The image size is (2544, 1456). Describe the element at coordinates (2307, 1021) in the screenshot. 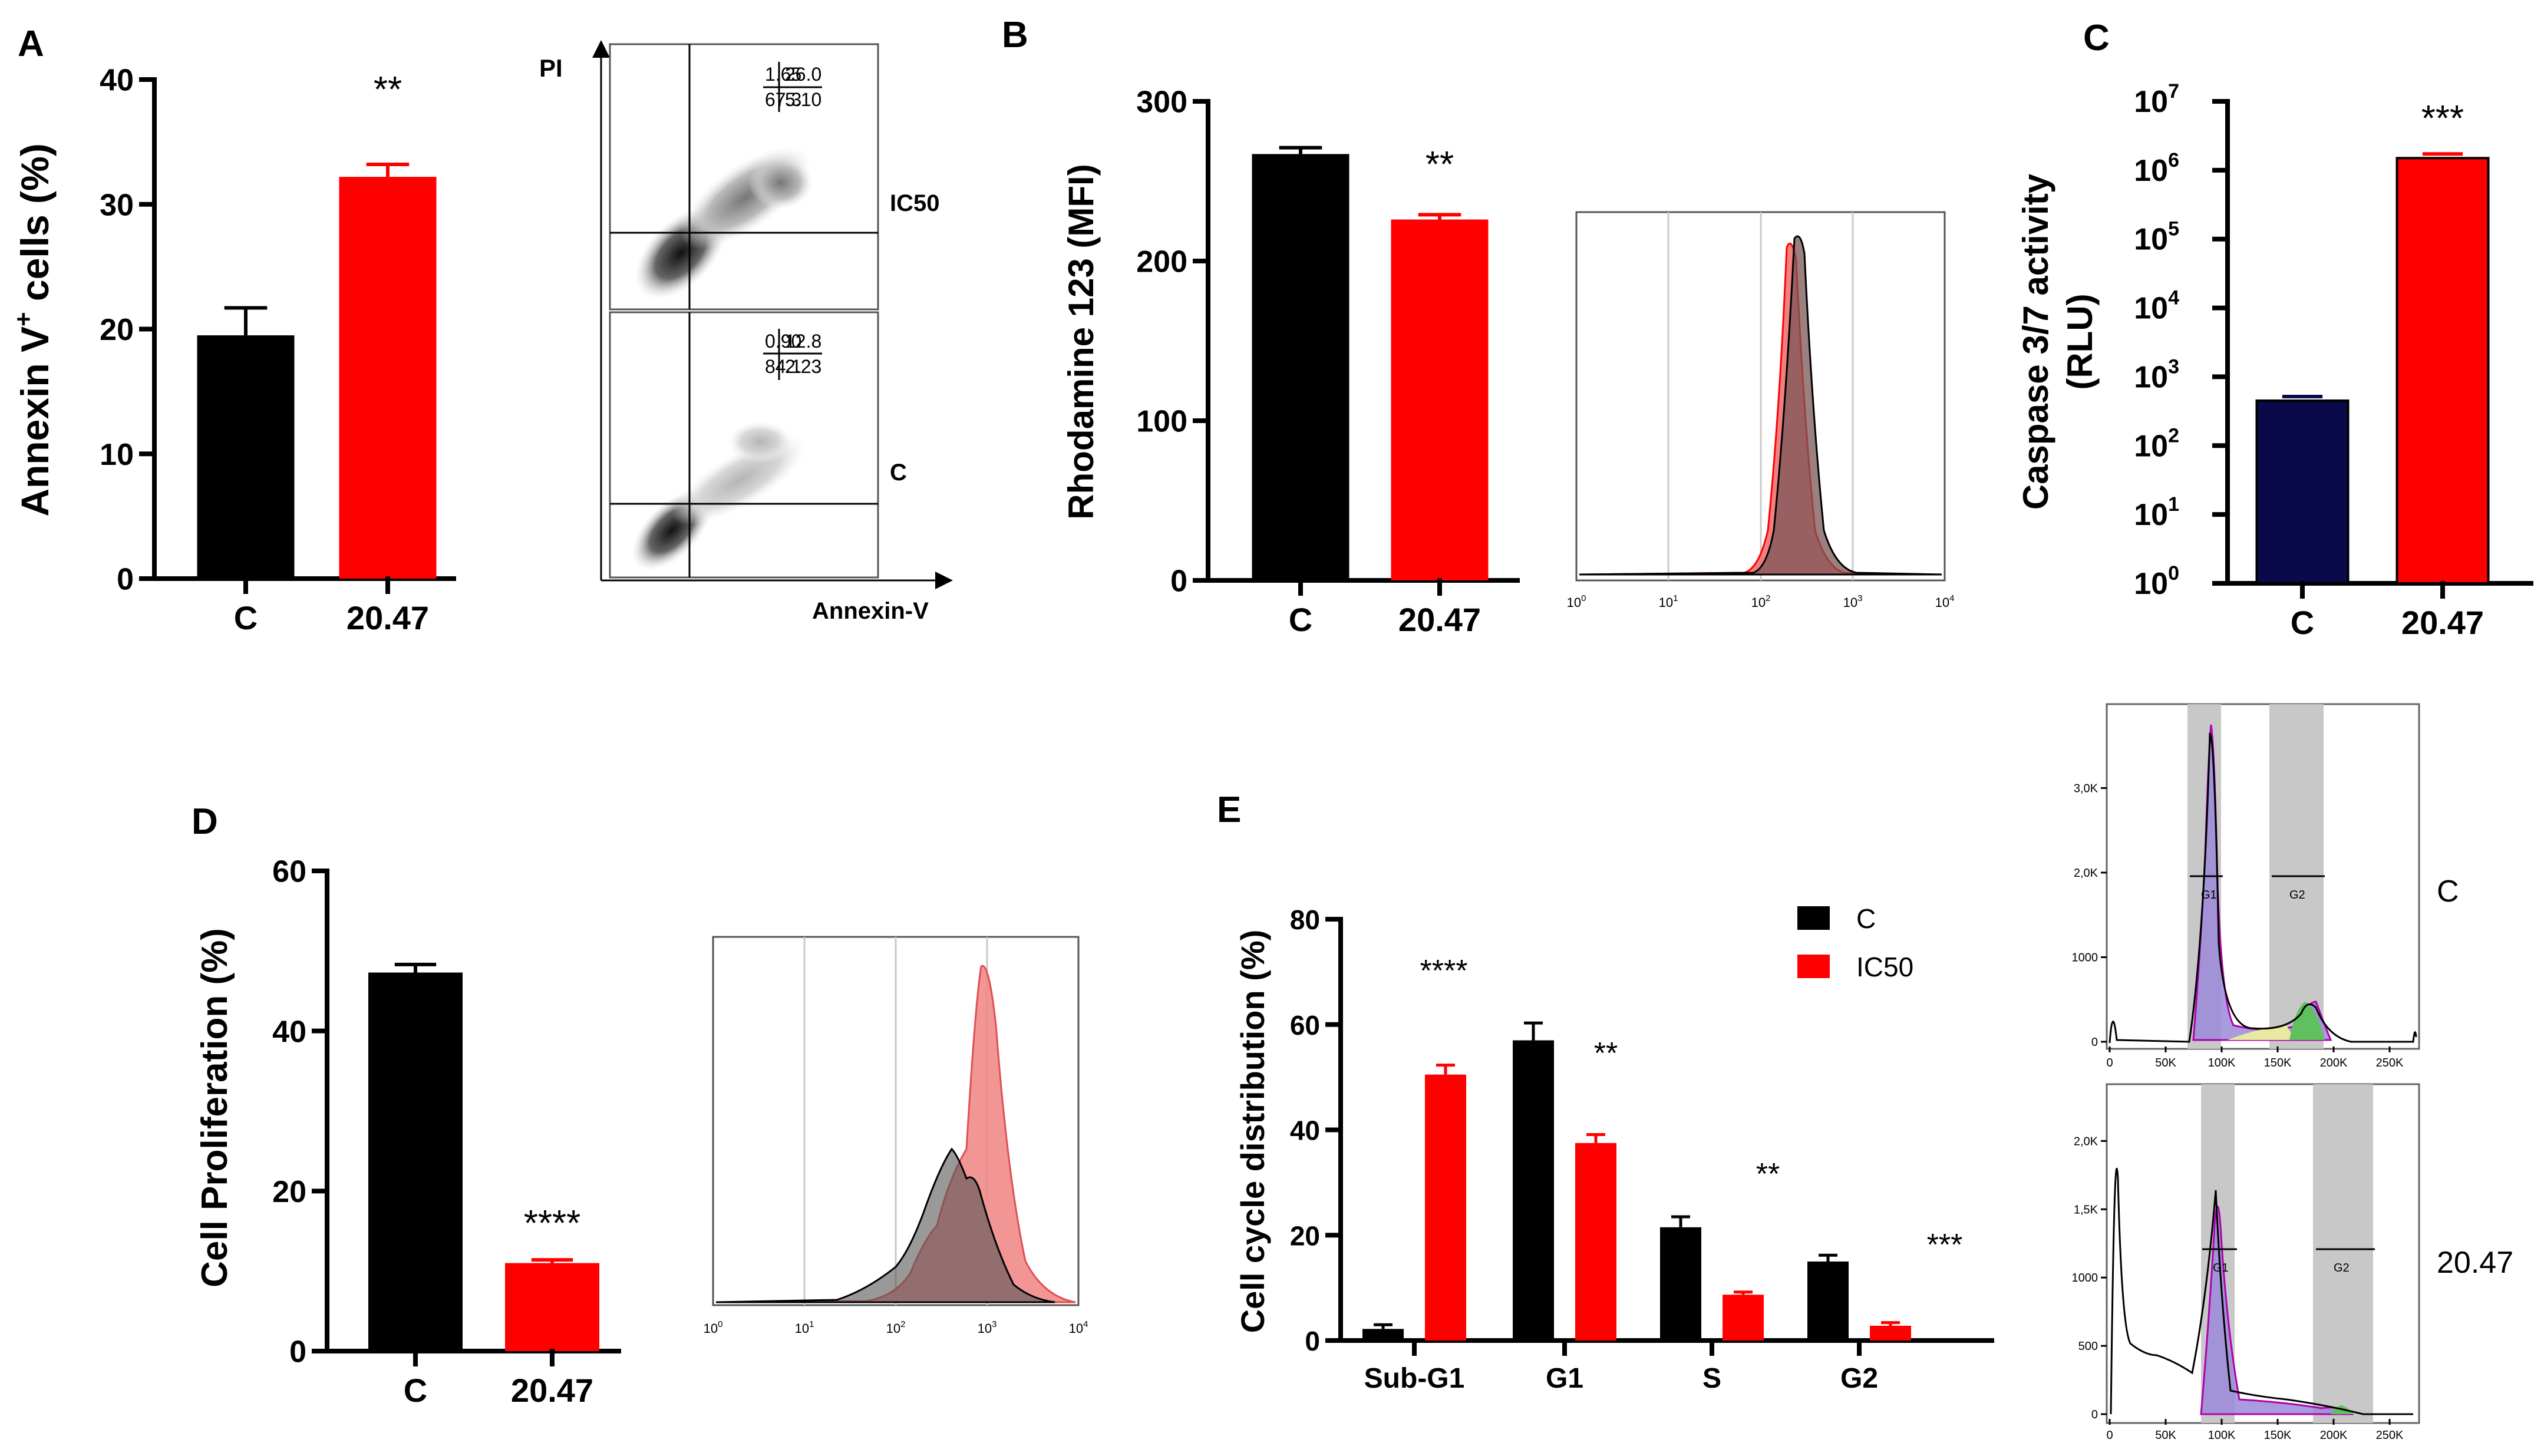

I see `g2-peak` at that location.